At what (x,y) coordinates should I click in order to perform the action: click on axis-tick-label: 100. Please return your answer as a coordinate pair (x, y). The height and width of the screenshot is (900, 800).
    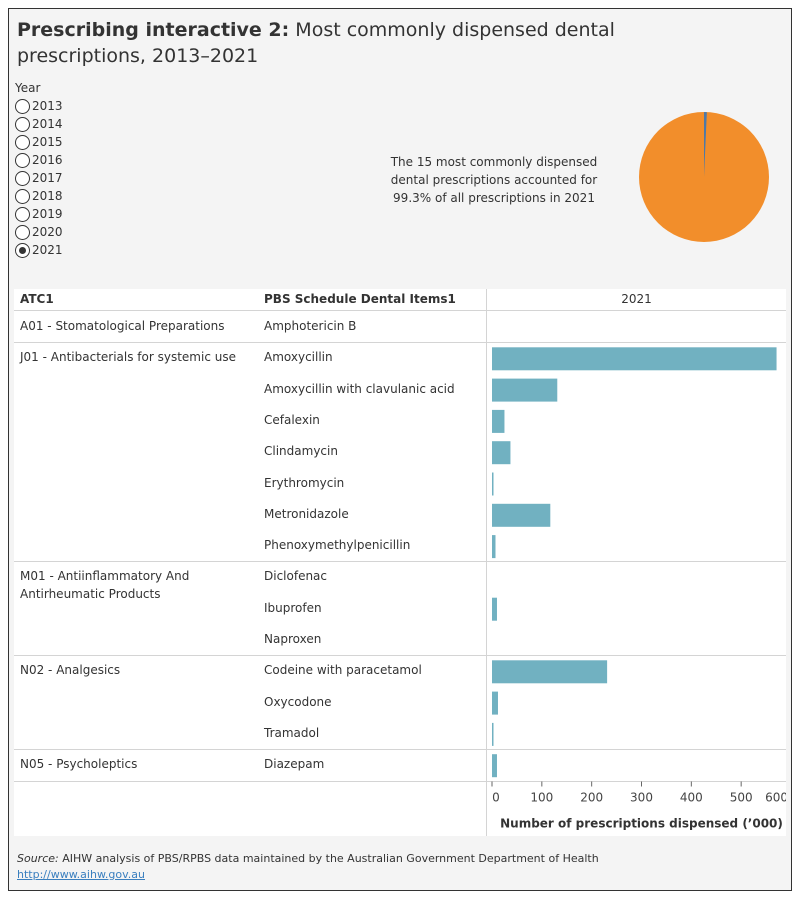
    Looking at the image, I should click on (541, 798).